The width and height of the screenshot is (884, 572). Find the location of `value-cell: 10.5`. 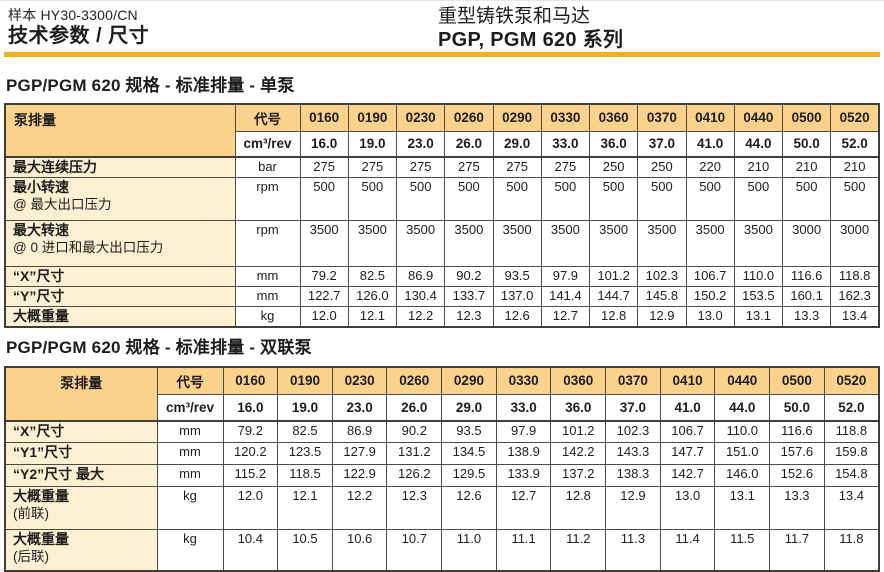

value-cell: 10.5 is located at coordinates (305, 550).